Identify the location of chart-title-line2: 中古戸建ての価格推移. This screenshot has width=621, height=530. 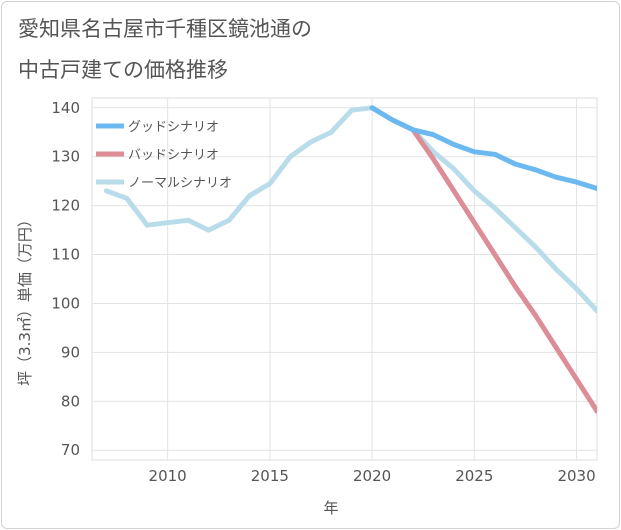
(123, 70).